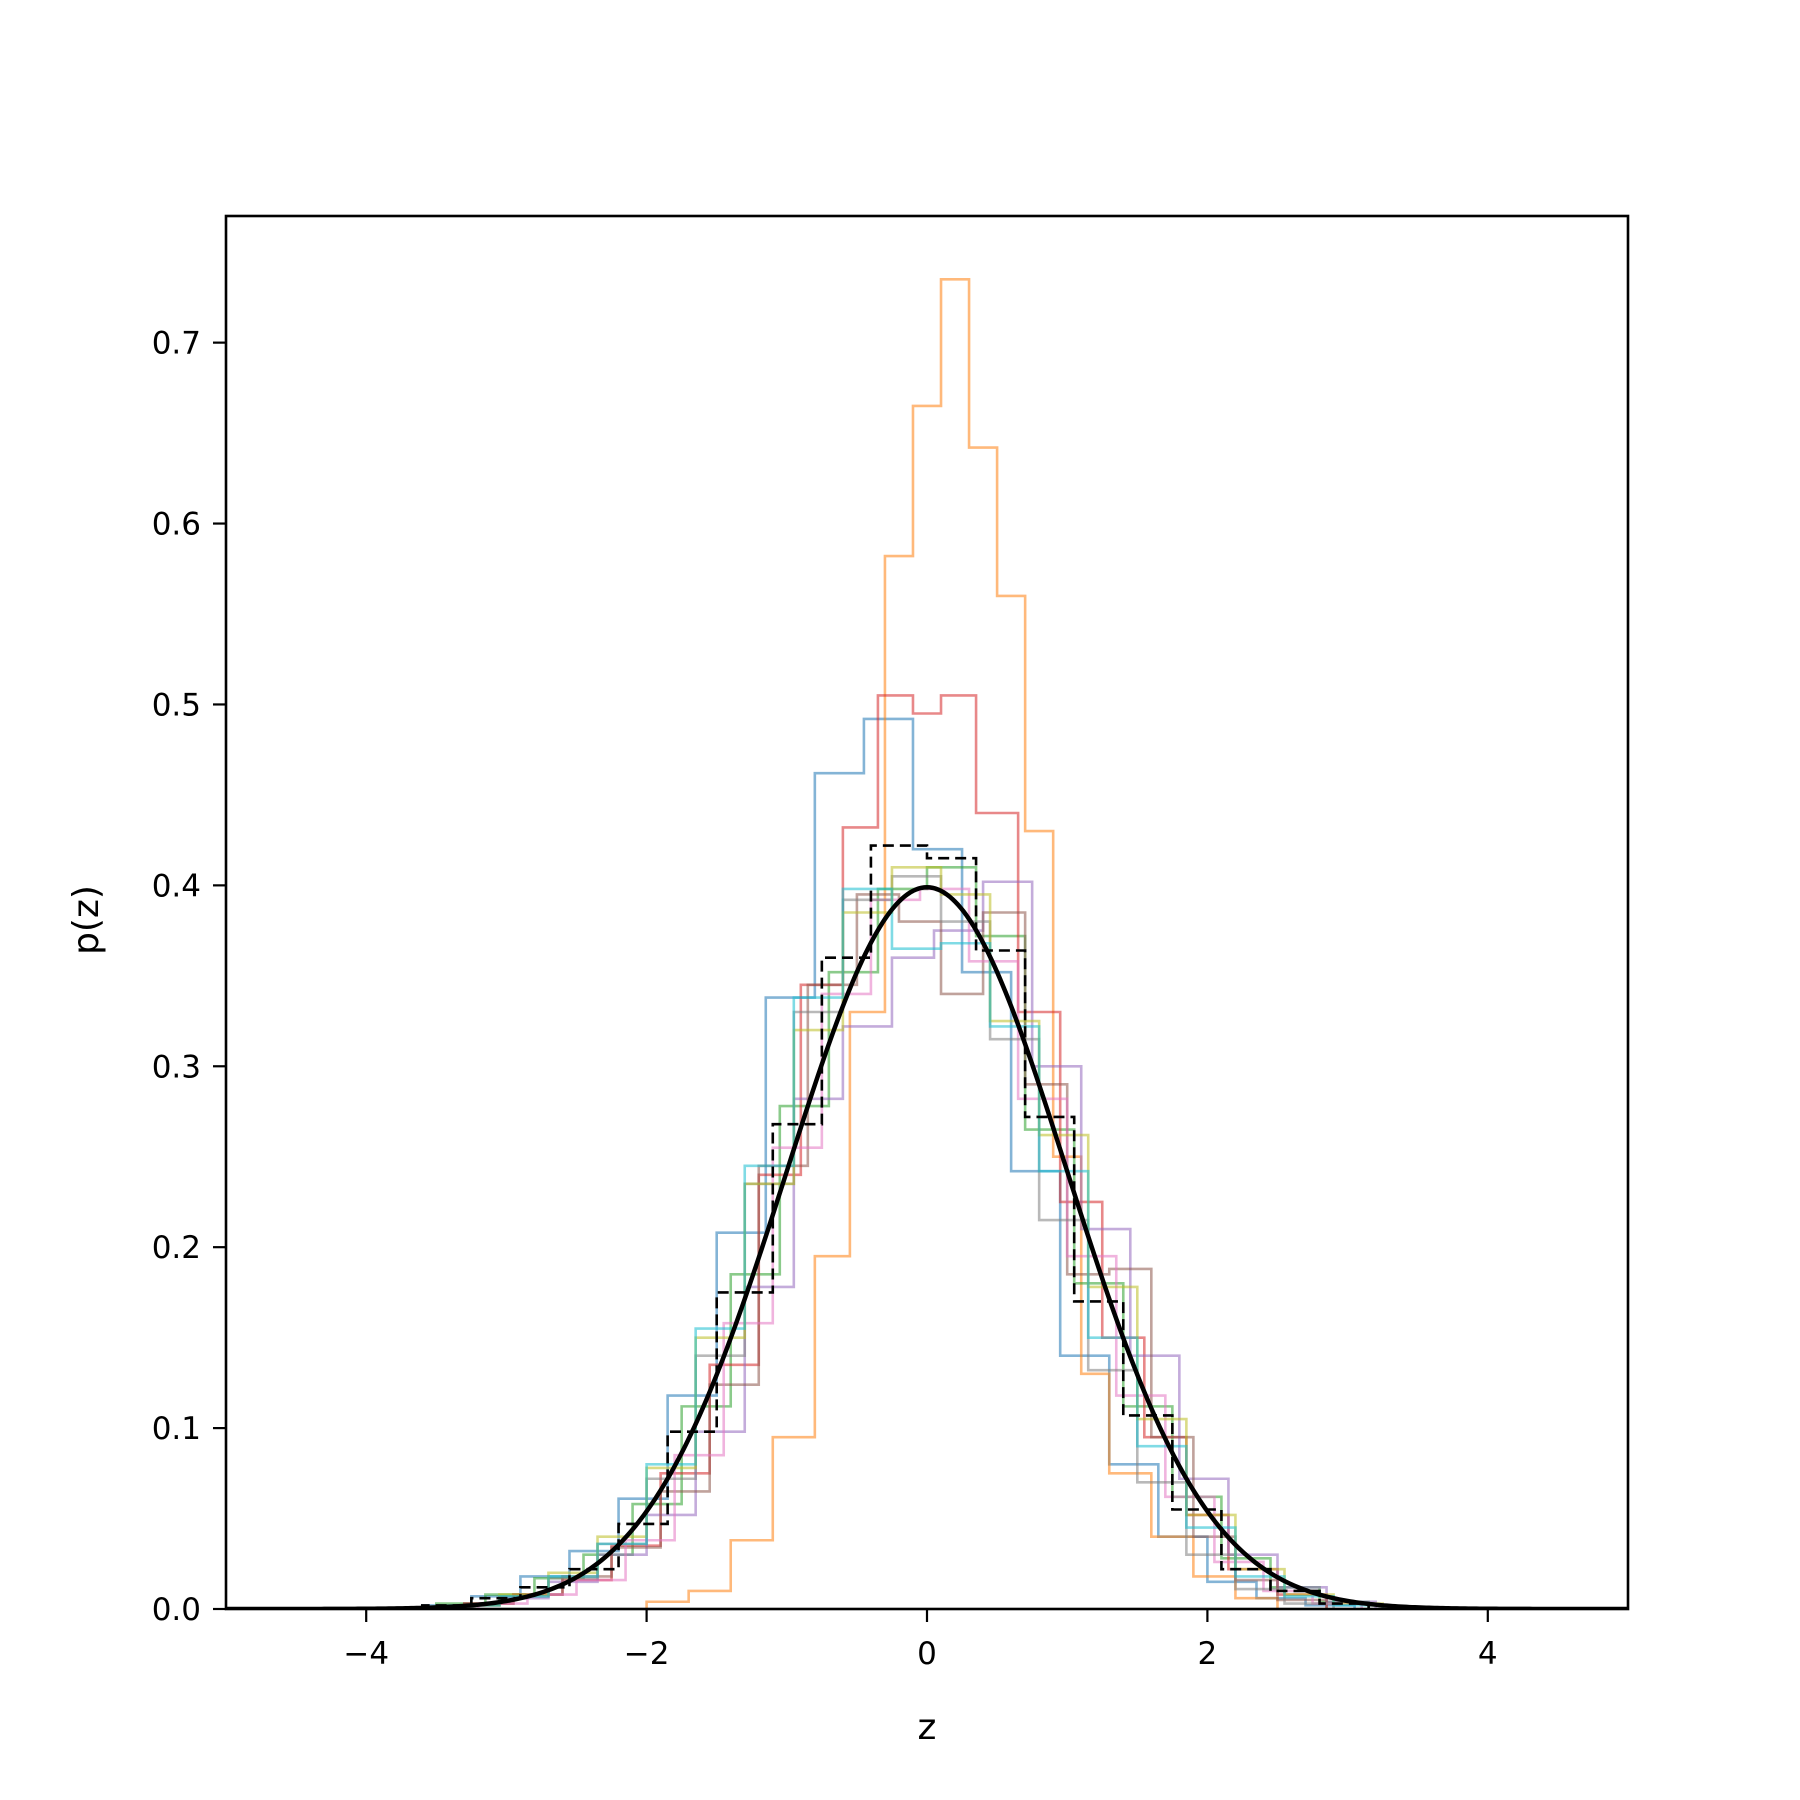  Describe the element at coordinates (1208, 1654) in the screenshot. I see `x-tick-label: 2` at that location.